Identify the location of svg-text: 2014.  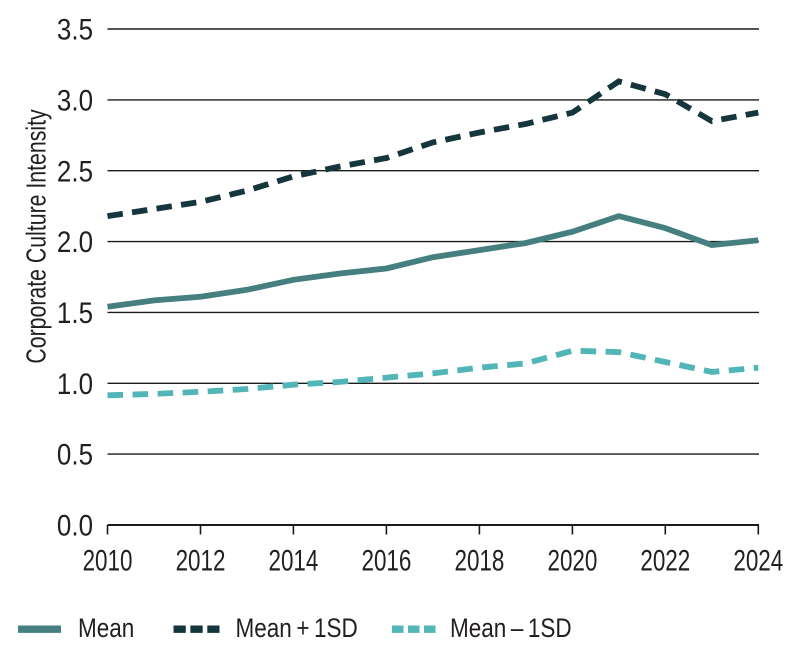
(293, 560).